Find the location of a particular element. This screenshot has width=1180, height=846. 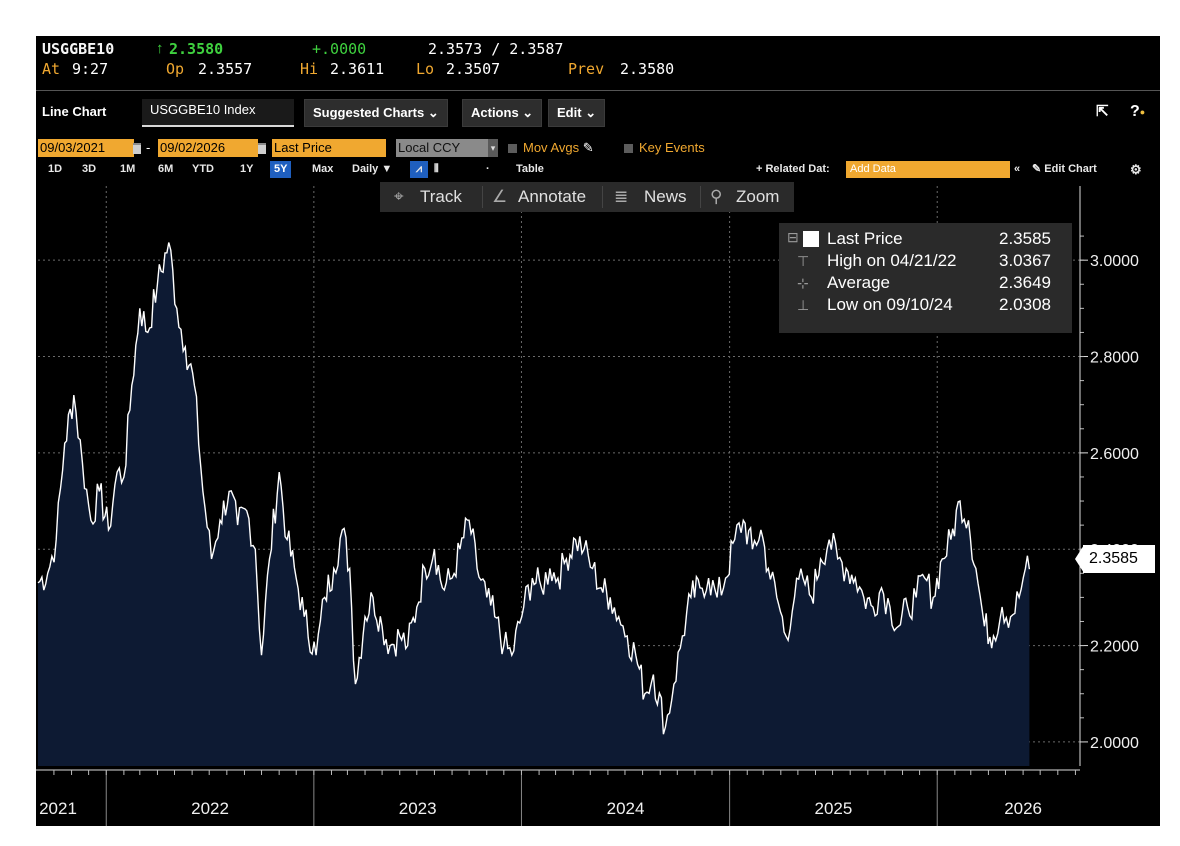

bar-chart-icon: ⫴ is located at coordinates (436, 169).